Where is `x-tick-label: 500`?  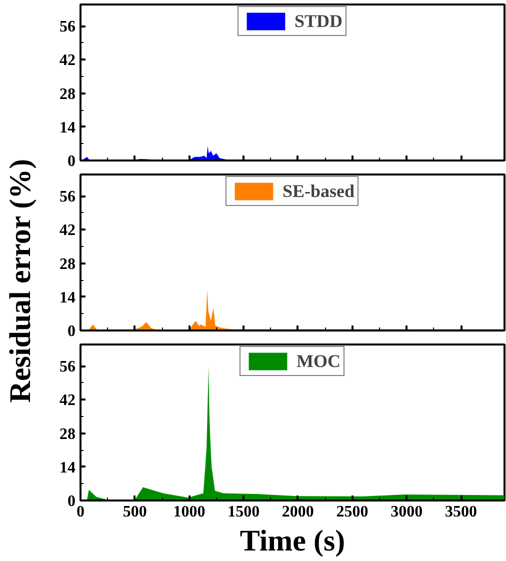
x-tick-label: 500 is located at coordinates (134, 512).